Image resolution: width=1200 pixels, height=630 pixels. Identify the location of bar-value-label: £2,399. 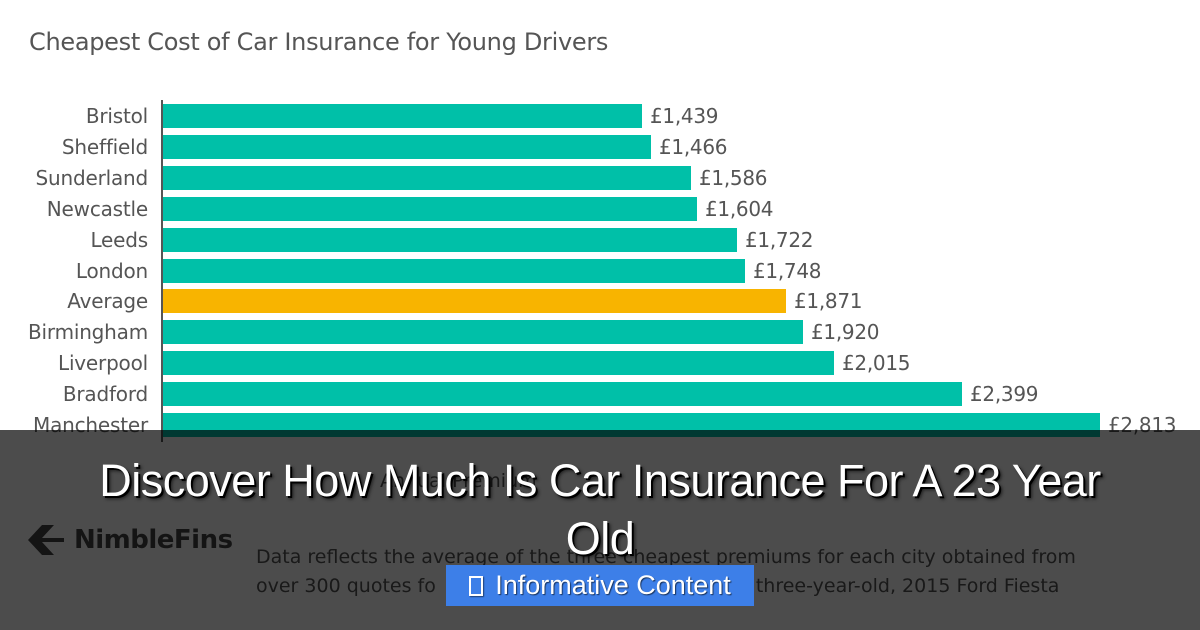
(1004, 394).